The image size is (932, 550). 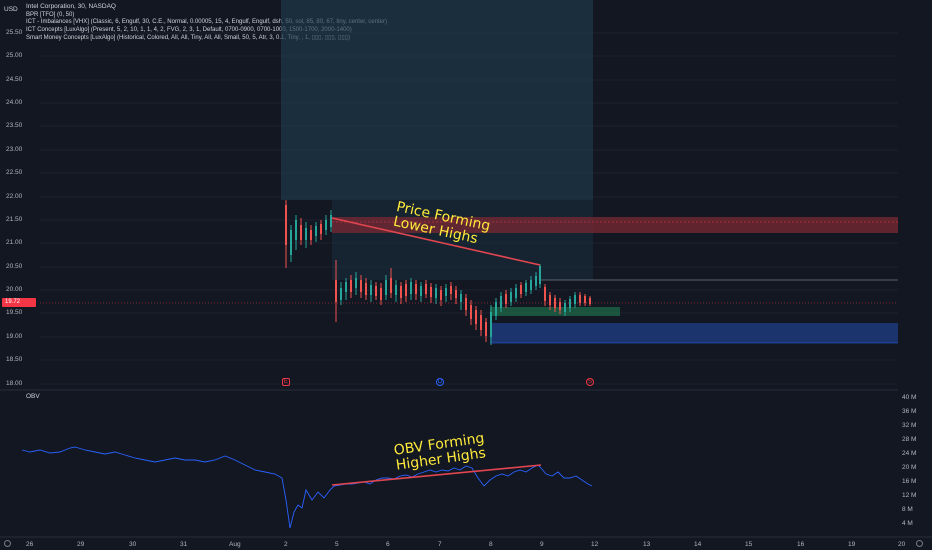 What do you see at coordinates (14, 32) in the screenshot?
I see `price-tick: 25.50` at bounding box center [14, 32].